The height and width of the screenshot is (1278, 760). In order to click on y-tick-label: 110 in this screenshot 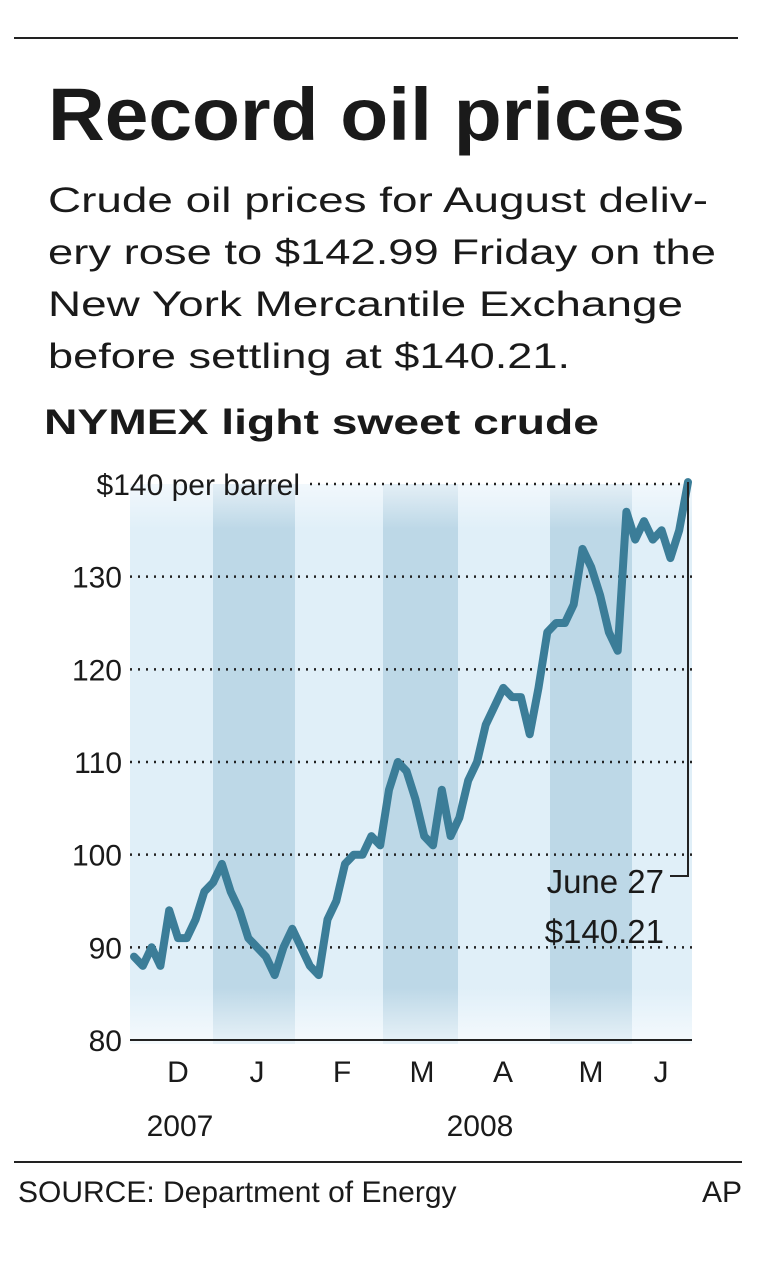, I will do `click(98, 763)`.